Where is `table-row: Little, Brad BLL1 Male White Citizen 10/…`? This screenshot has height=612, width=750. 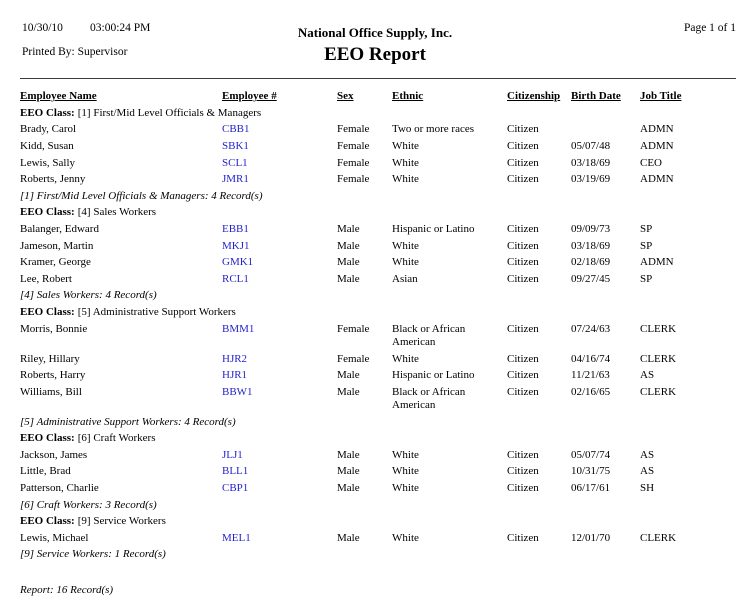 table-row: Little, Brad BLL1 Male White Citizen 10/… is located at coordinates (380, 470).